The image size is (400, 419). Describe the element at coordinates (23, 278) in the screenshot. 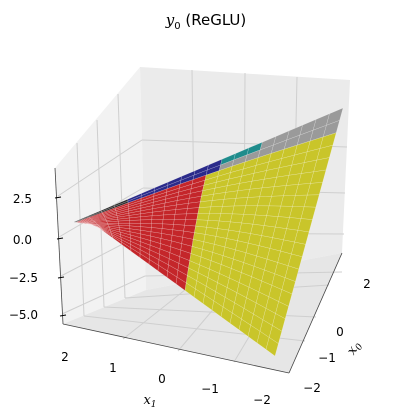

I see `z-tick-label: −2.5` at that location.